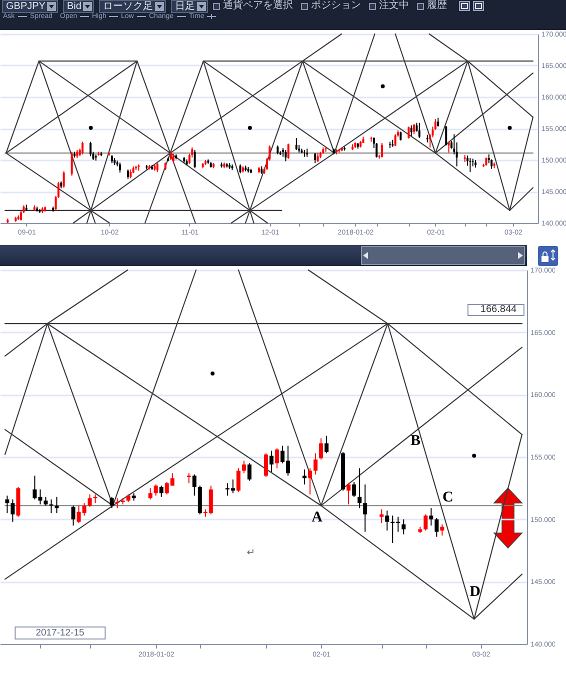 This screenshot has height=673, width=566. I want to click on text: 通貨ペアを選択, so click(258, 6).